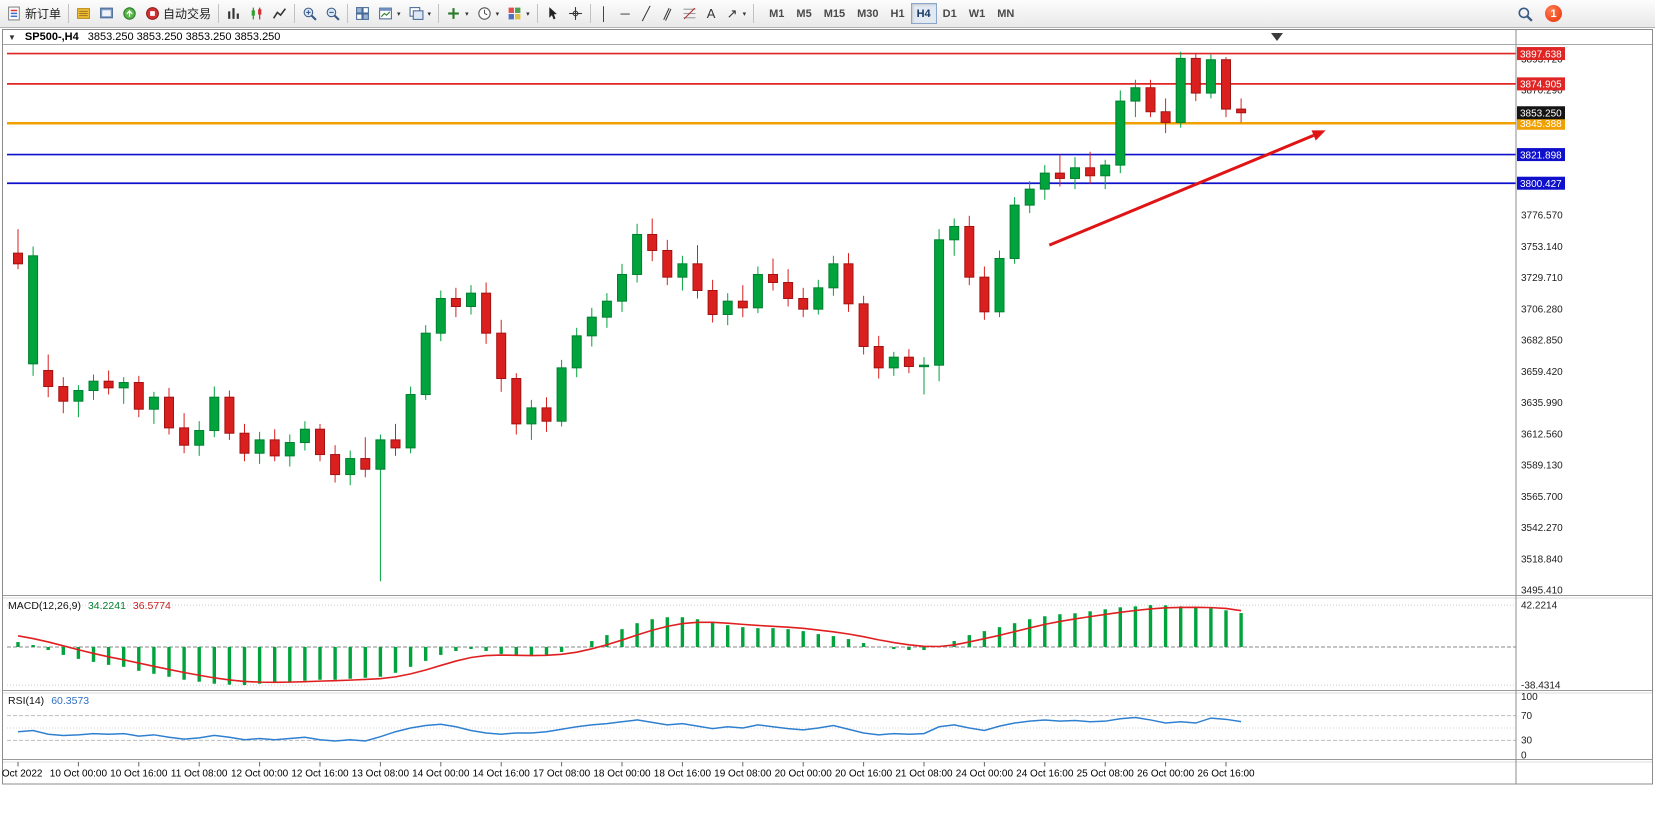 The image size is (1655, 828). I want to click on timeframe-w1-button: W1, so click(977, 13).